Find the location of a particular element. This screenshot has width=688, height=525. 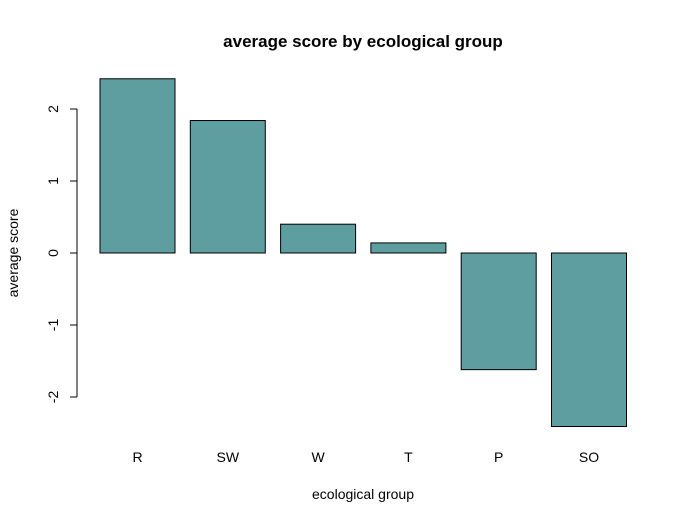

x-tick-label-w: W is located at coordinates (318, 457).